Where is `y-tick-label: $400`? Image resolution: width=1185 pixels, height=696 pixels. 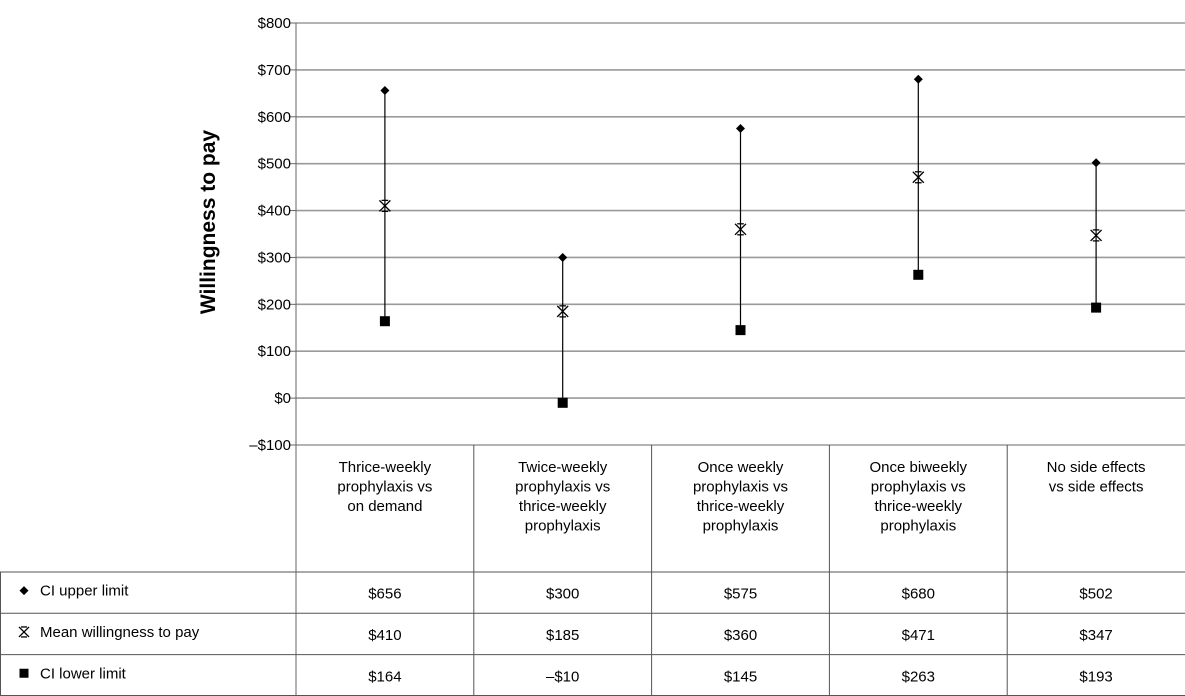 y-tick-label: $400 is located at coordinates (274, 211).